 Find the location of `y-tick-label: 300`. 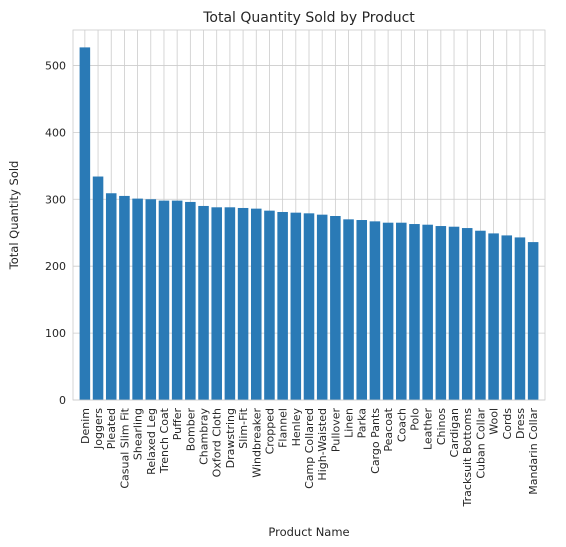

y-tick-label: 300 is located at coordinates (55, 199).